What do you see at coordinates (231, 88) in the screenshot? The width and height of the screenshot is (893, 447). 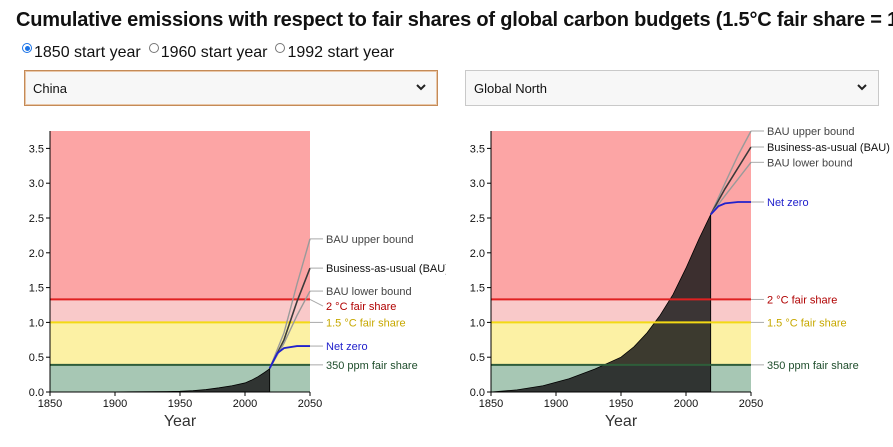 I see `left-region-select: China` at bounding box center [231, 88].